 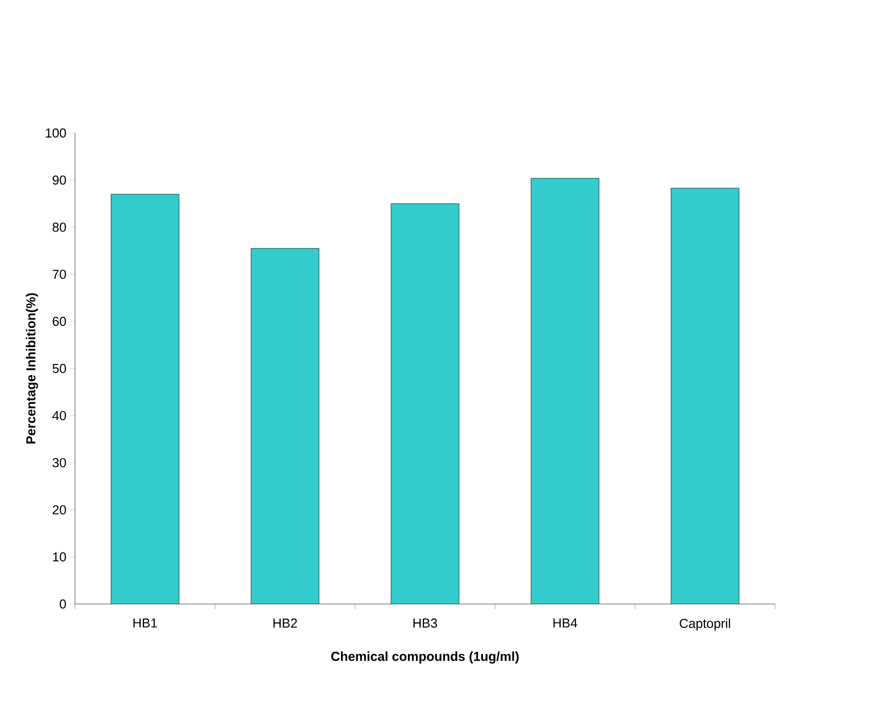 I want to click on y-tick-label: 50, so click(x=59, y=369).